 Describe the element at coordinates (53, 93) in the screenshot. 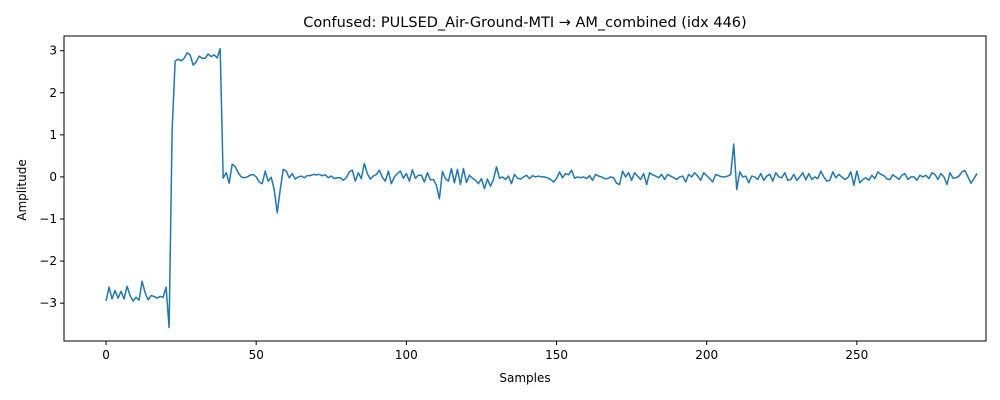

I see `y-tick-label: 2` at that location.